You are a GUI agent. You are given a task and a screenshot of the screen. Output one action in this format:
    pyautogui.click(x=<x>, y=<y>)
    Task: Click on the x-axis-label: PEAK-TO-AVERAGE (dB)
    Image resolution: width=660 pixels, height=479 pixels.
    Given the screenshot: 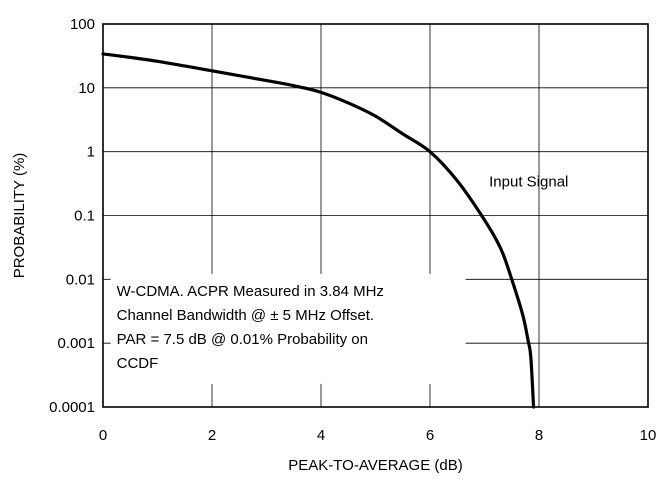 What is the action you would take?
    pyautogui.click(x=375, y=465)
    